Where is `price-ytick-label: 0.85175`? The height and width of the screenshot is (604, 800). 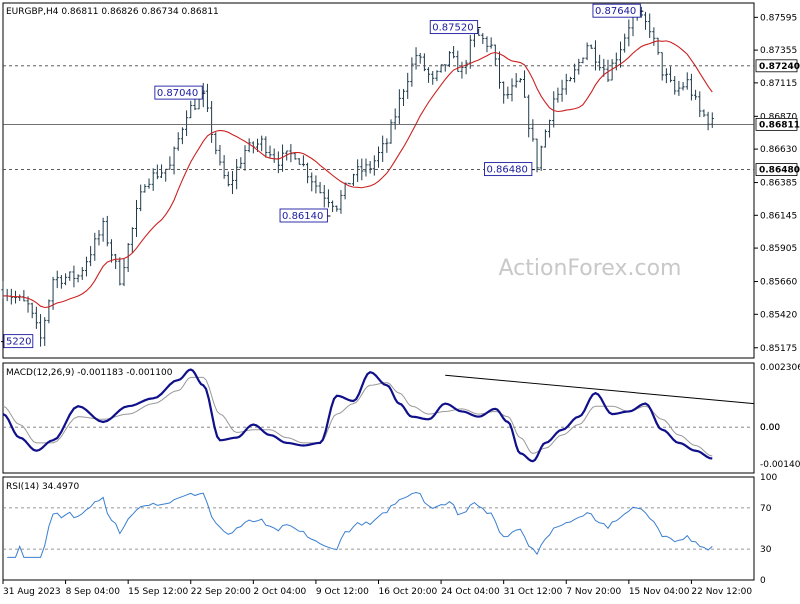
price-ytick-label: 0.85175 is located at coordinates (778, 349).